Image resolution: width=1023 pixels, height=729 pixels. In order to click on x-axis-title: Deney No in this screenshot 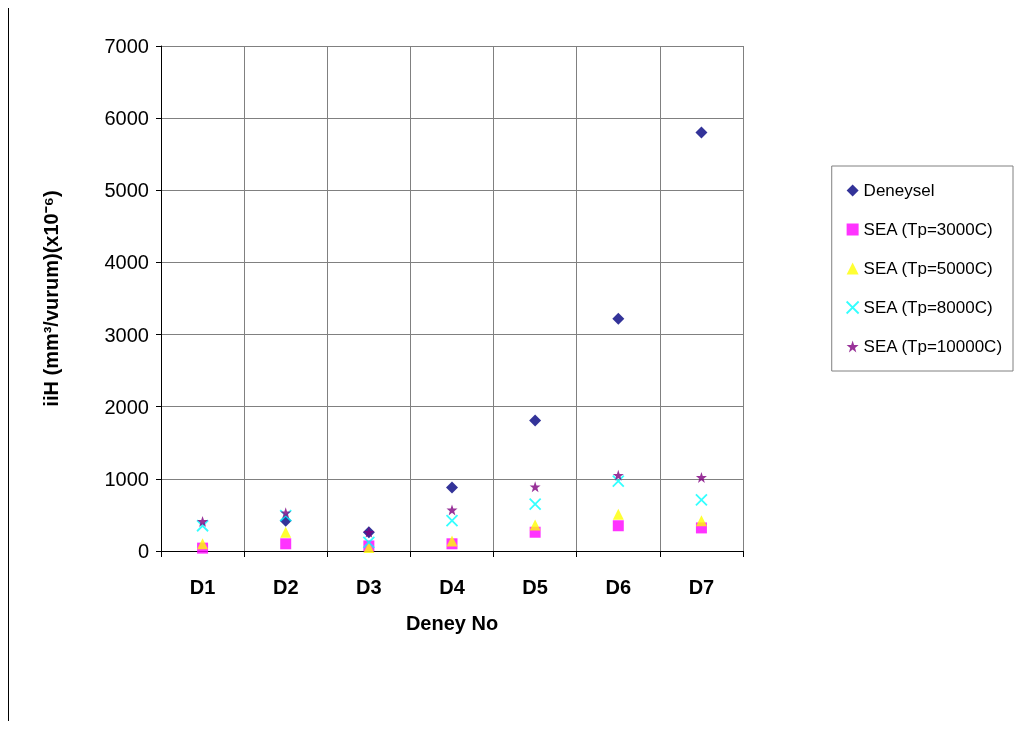, I will do `click(452, 623)`.